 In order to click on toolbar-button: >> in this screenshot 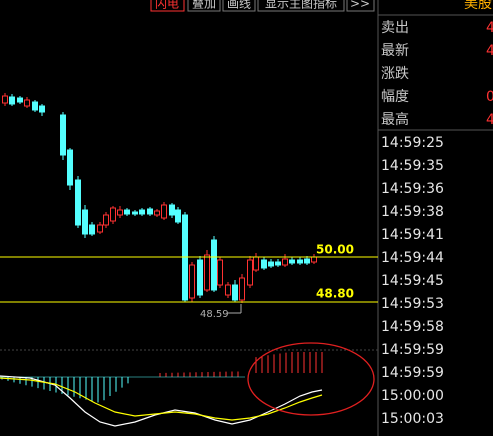, I will do `click(360, 5)`.